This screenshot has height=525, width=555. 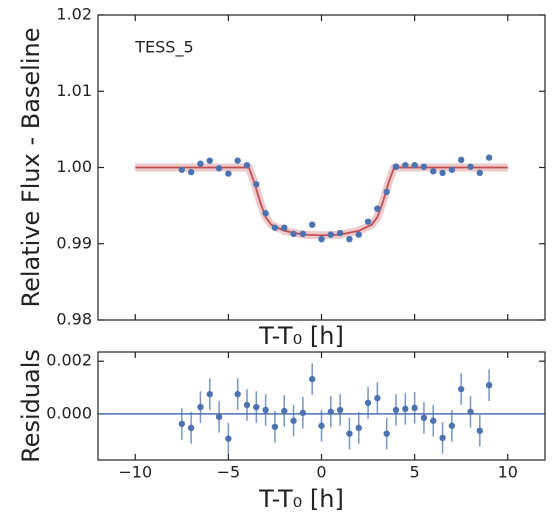 What do you see at coordinates (74, 166) in the screenshot?
I see `y-tick-label: 1.00` at bounding box center [74, 166].